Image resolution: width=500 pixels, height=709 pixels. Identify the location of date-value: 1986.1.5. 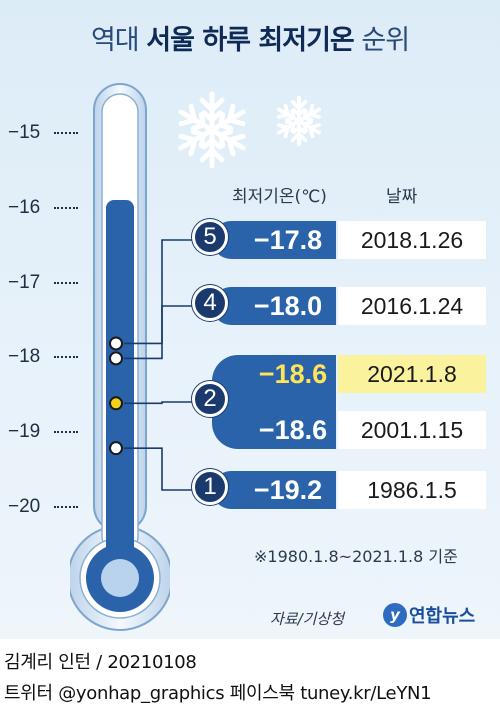
(412, 490).